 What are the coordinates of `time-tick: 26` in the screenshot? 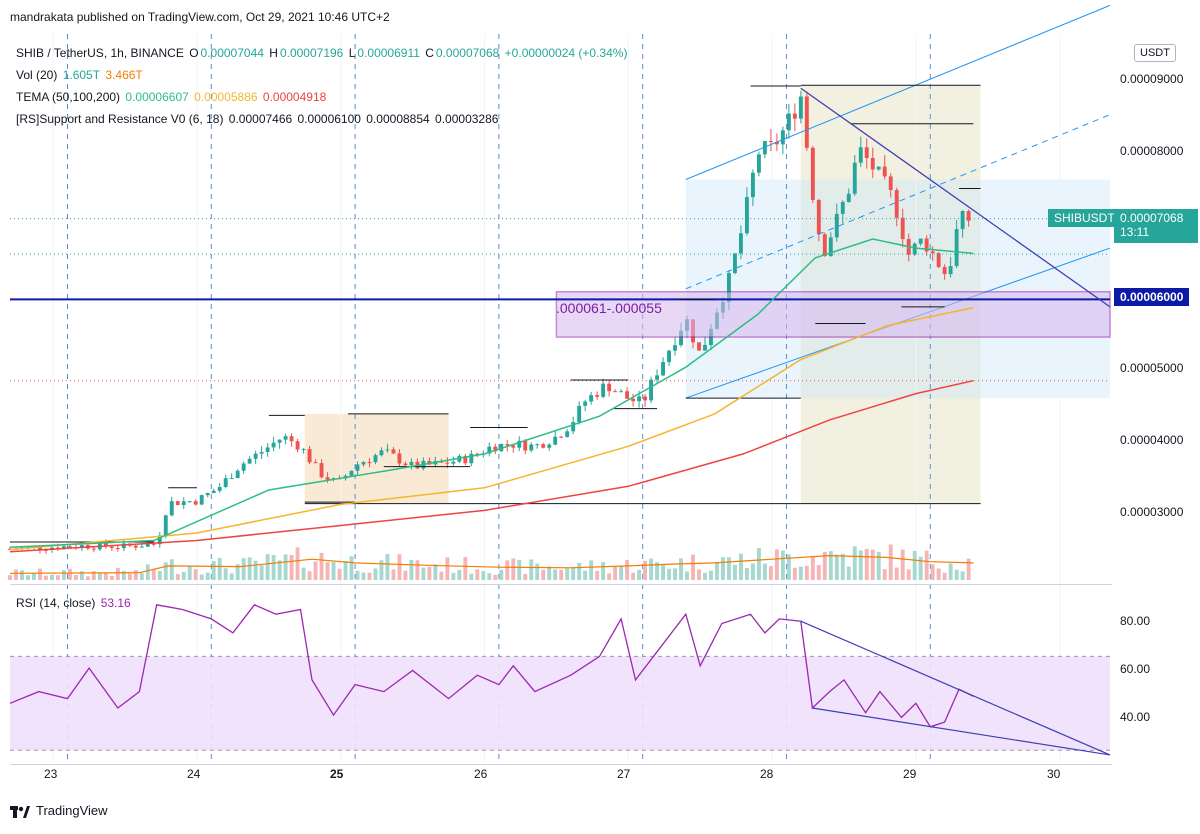 It's located at (481, 774).